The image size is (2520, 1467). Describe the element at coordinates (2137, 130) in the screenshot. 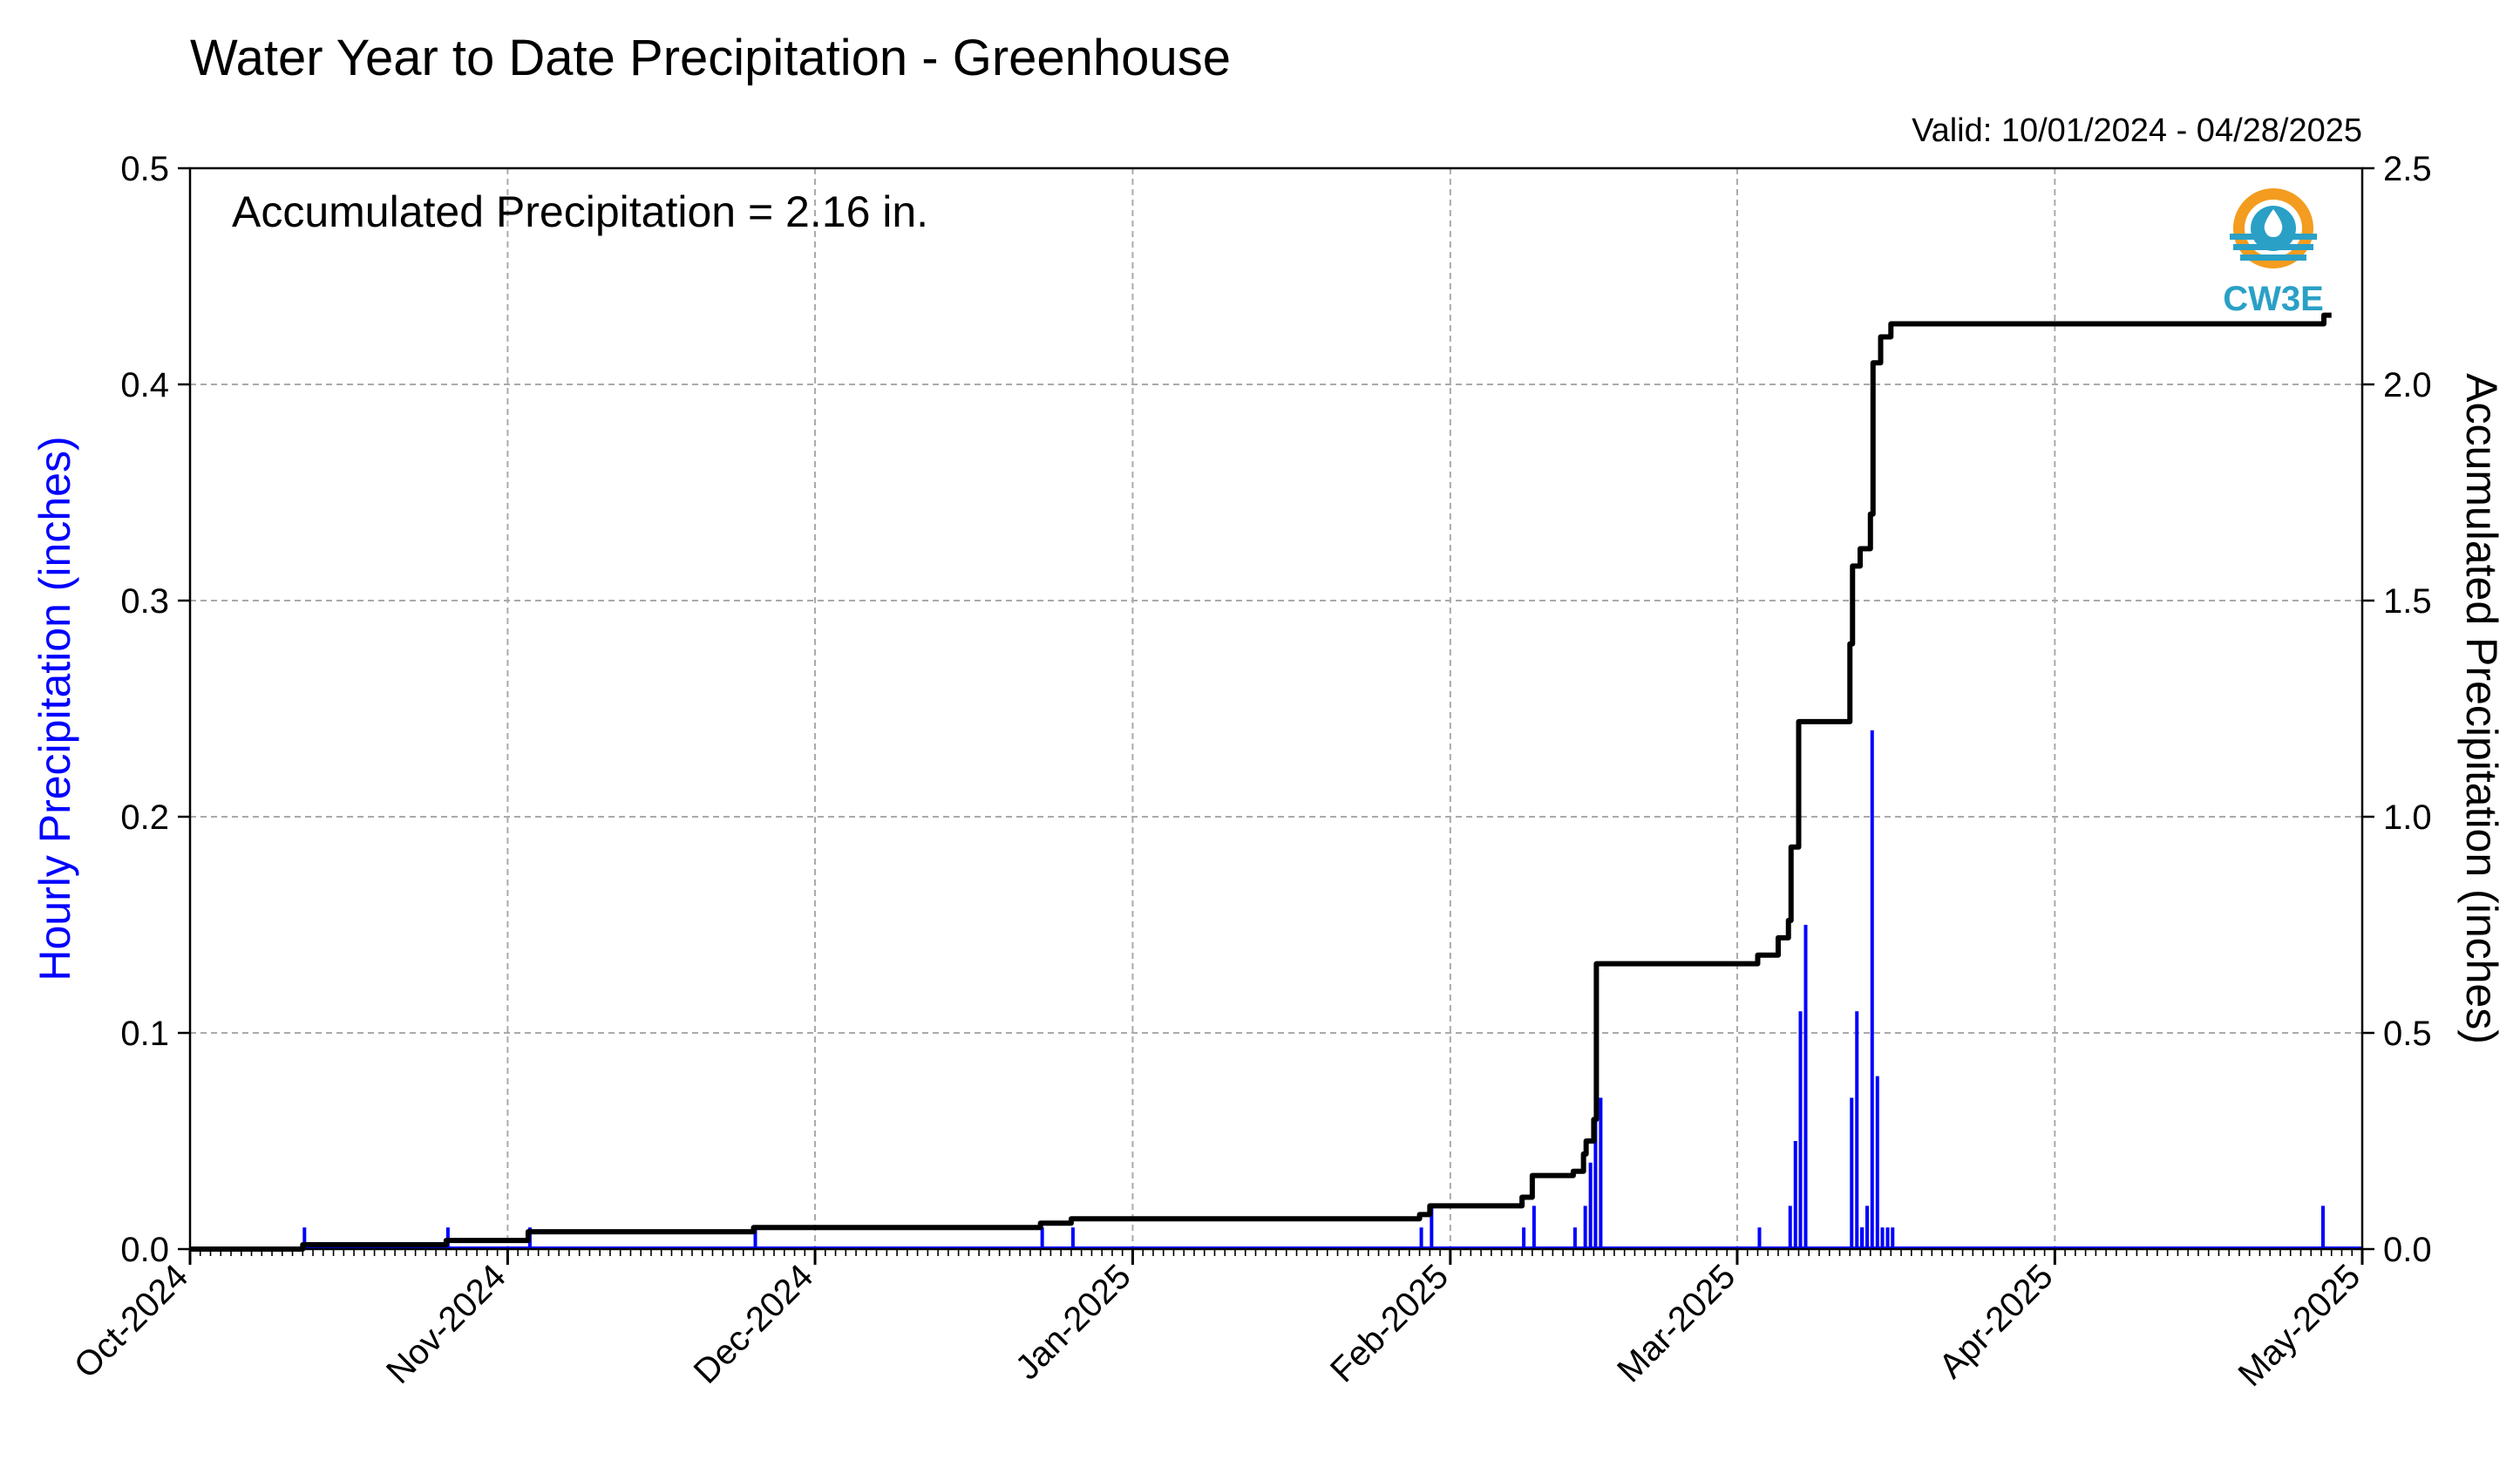

I see `chart-subtitle: Valid: 10/01/2024 - 04/28/2025` at that location.